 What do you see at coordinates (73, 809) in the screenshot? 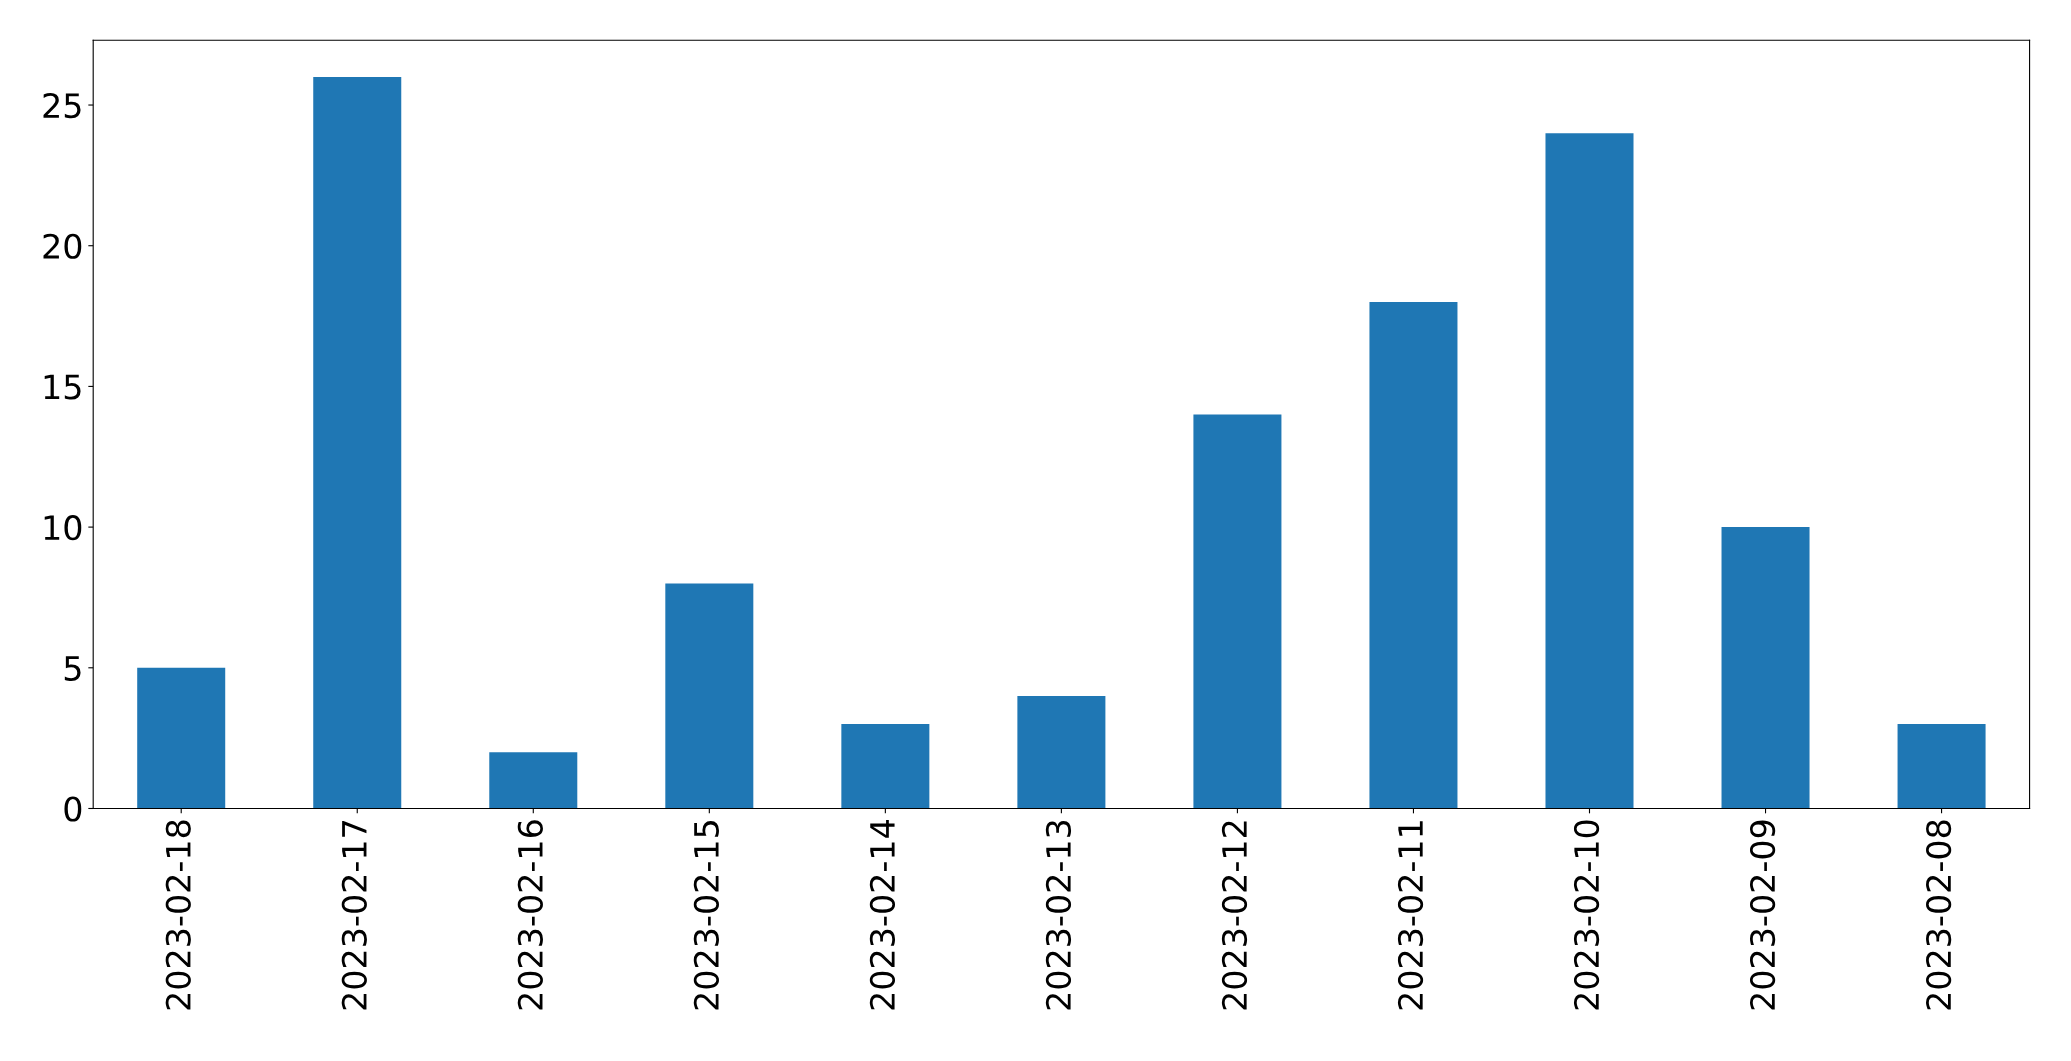
I see `y-tick-label: 0` at bounding box center [73, 809].